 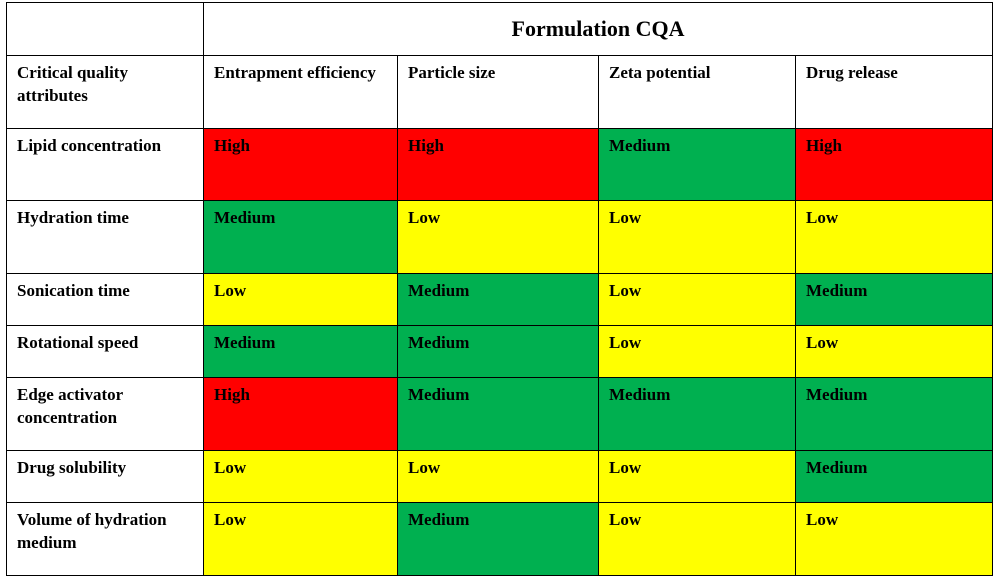 What do you see at coordinates (105, 299) in the screenshot?
I see `row-label: Sonication time` at bounding box center [105, 299].